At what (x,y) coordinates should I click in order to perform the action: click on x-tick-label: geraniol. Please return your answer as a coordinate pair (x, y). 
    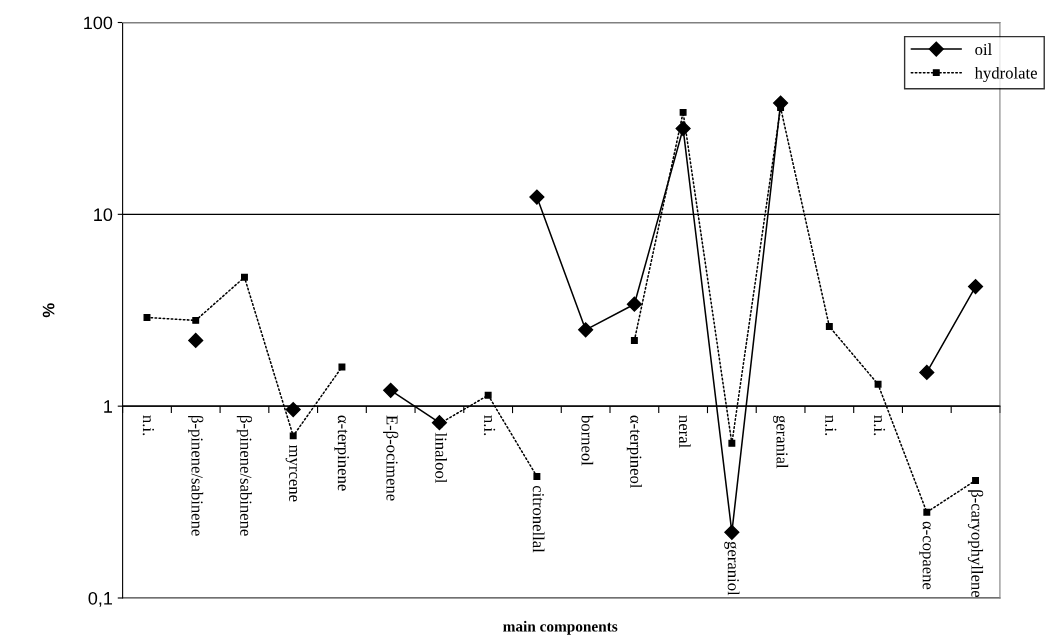
    Looking at the image, I should click on (732, 568).